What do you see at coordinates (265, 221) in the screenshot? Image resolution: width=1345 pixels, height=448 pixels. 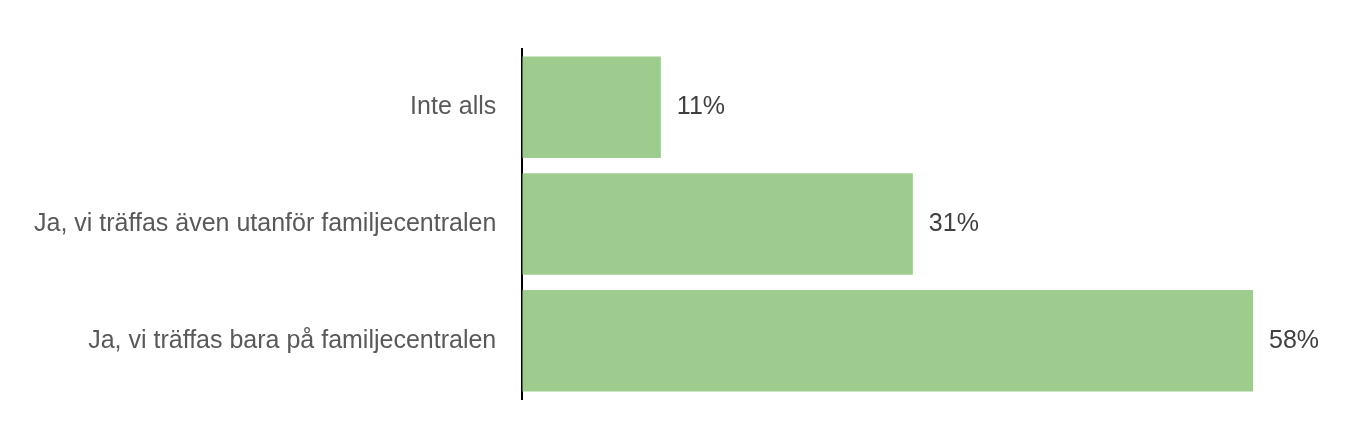 I see `y-tick-label: Ja, vi träffas även utanför familjecentralen` at bounding box center [265, 221].